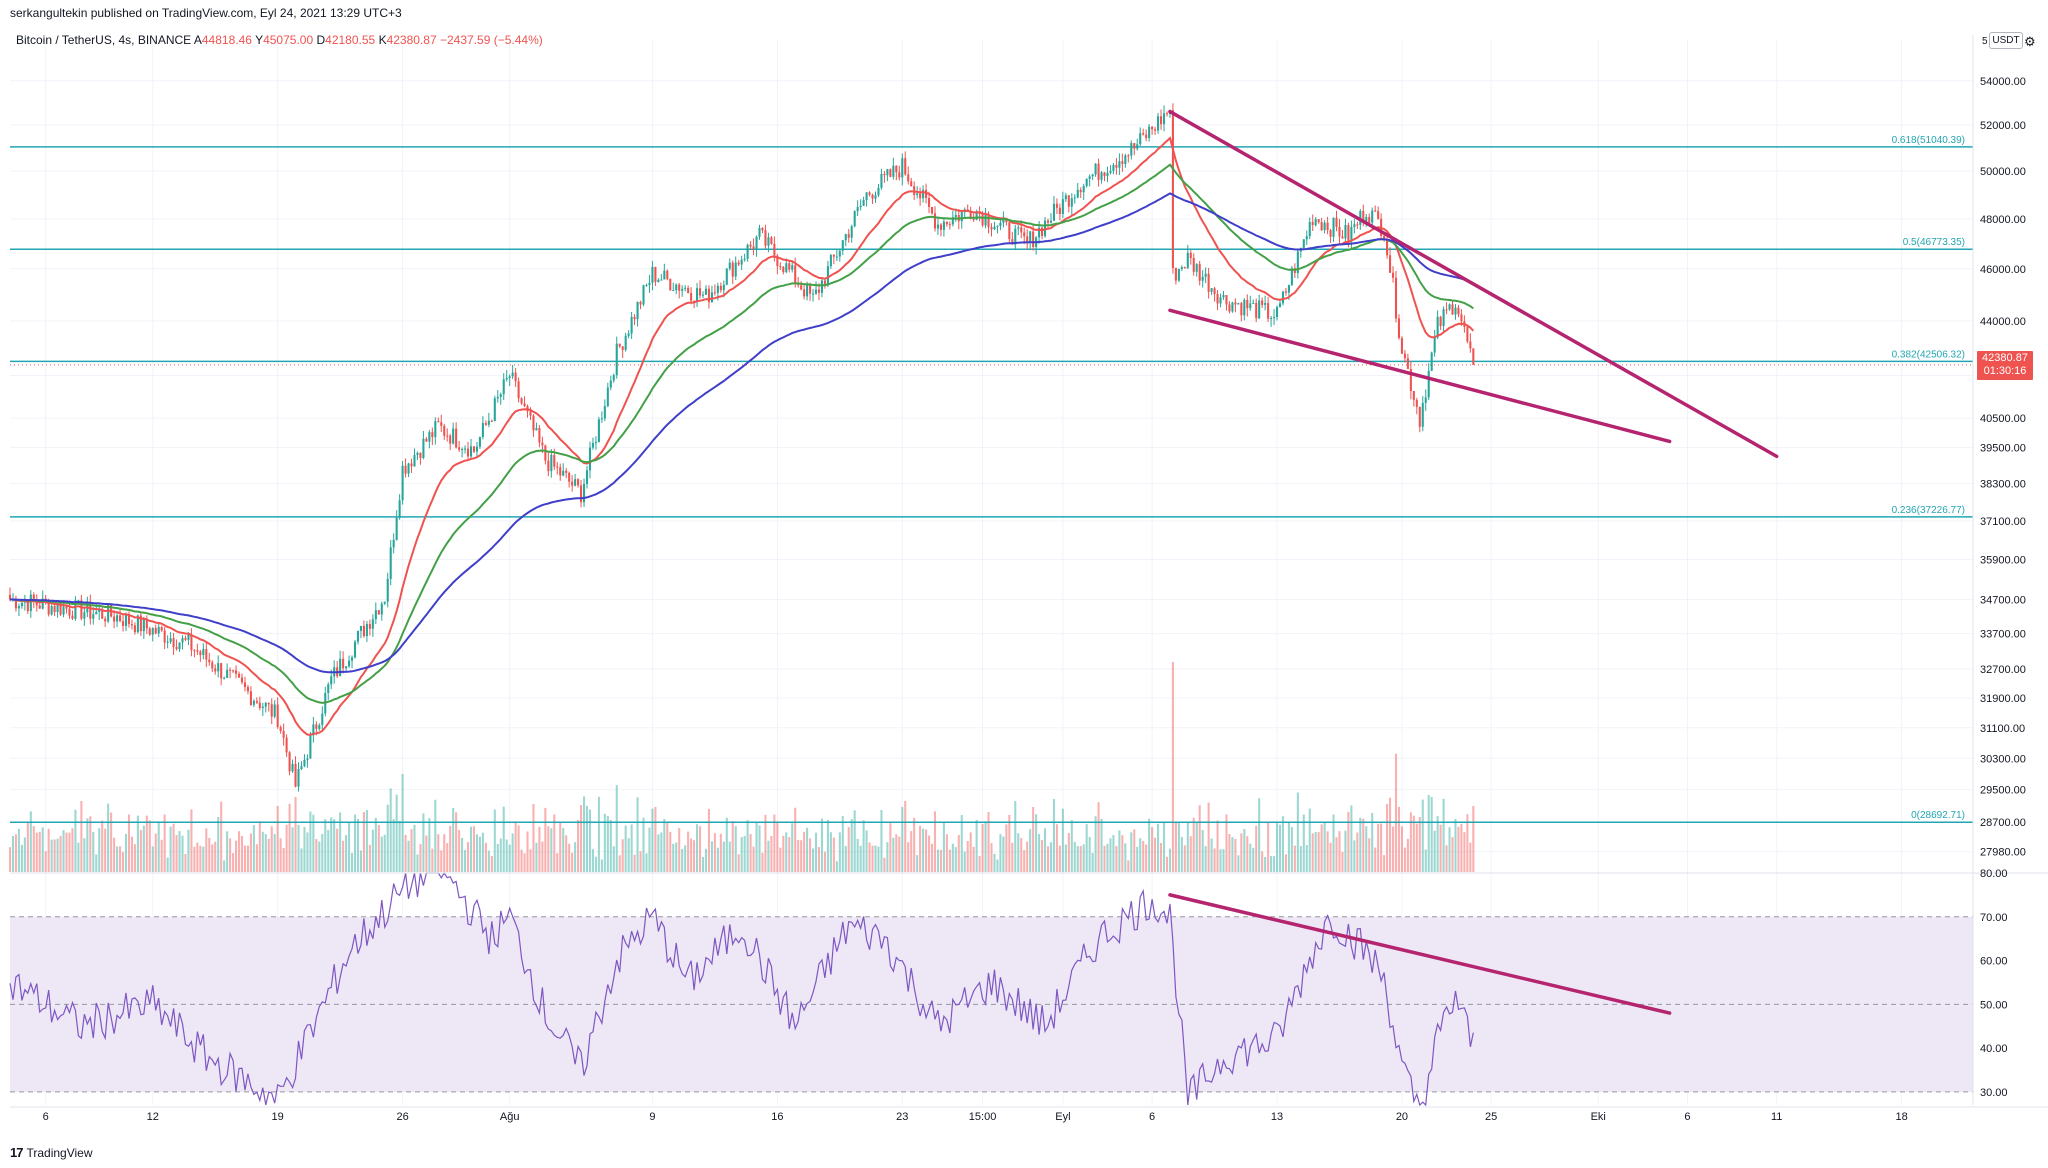  What do you see at coordinates (2006, 40) in the screenshot?
I see `currency-selector: USDT` at bounding box center [2006, 40].